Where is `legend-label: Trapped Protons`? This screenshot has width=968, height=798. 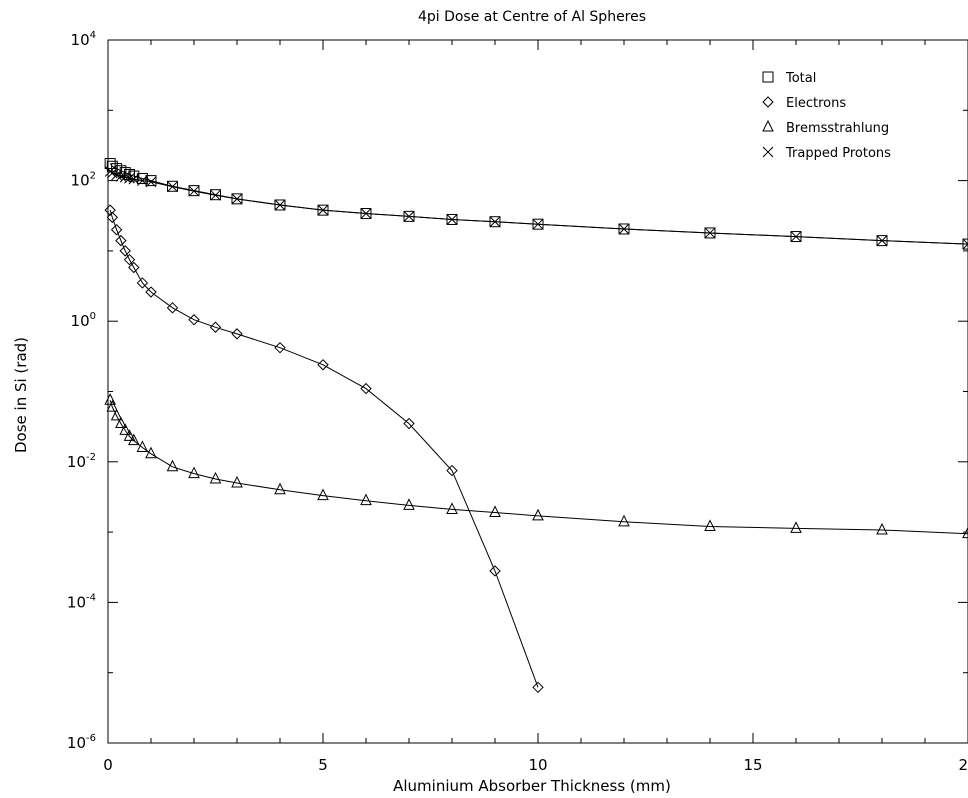 legend-label: Trapped Protons is located at coordinates (838, 153).